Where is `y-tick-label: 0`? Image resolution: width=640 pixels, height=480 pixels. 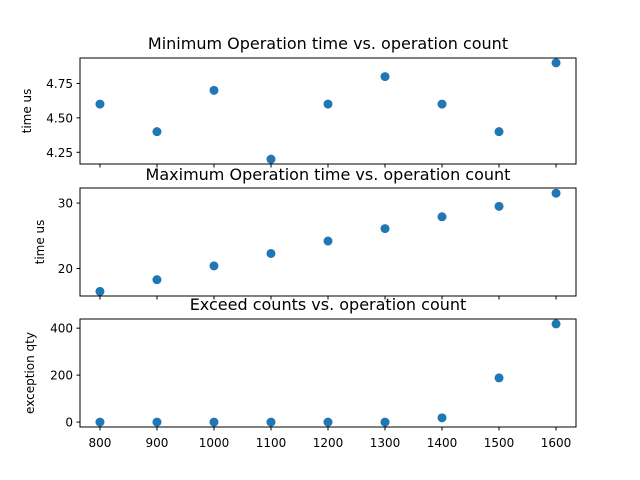 y-tick-label: 0 is located at coordinates (69, 423).